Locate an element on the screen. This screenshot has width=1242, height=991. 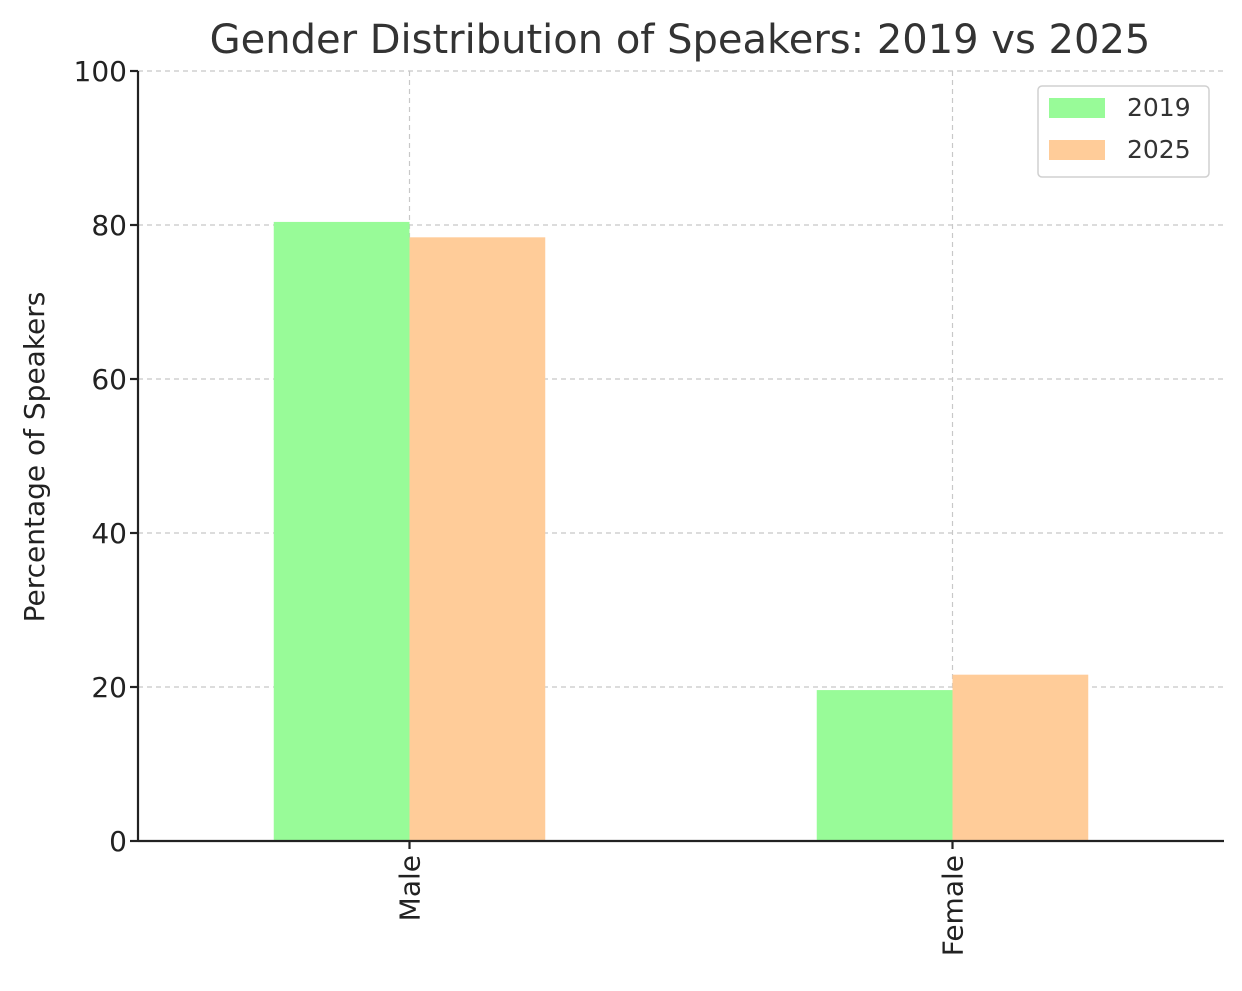
y-tick-label: 0 is located at coordinates (118, 841).